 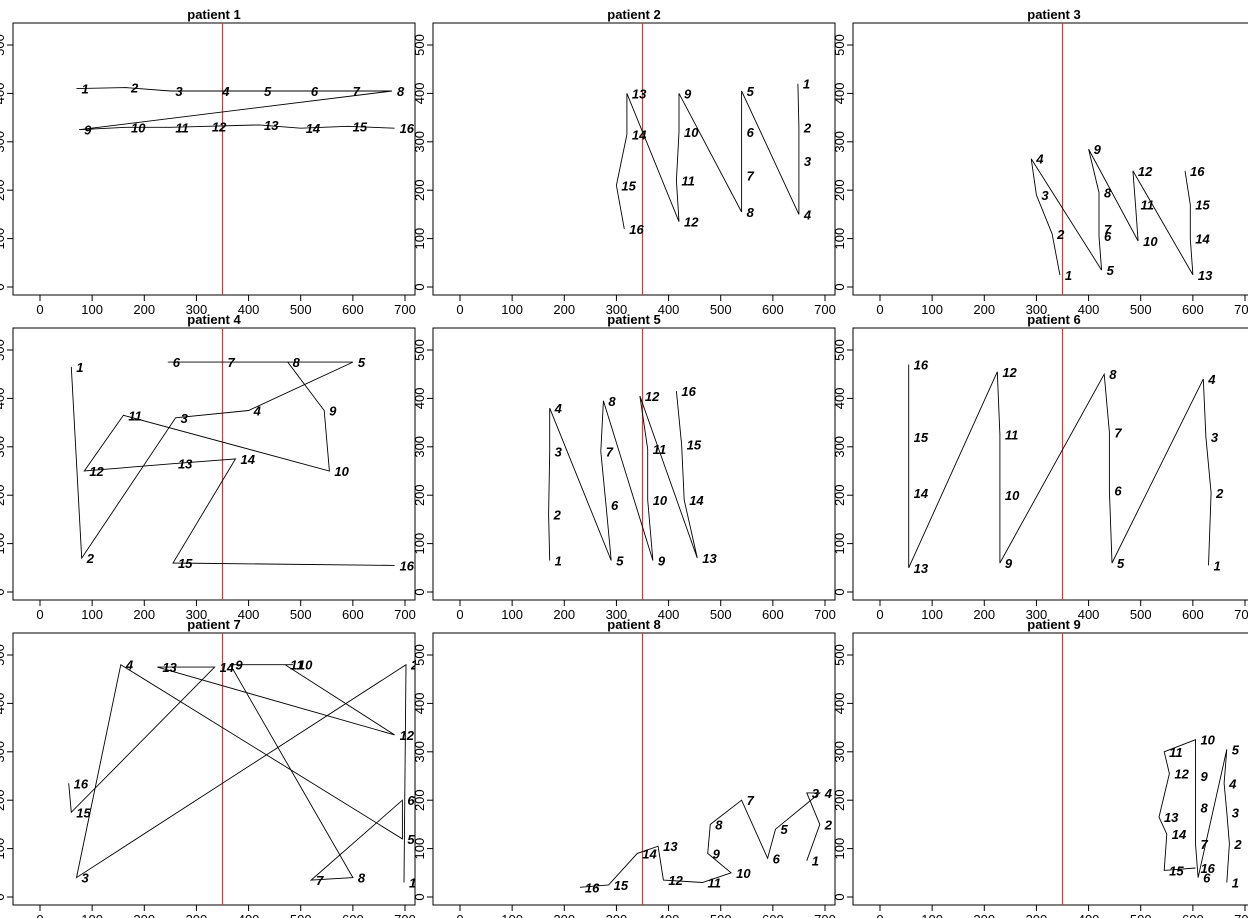 I want to click on chart-title: patient 3, so click(x=1053, y=14).